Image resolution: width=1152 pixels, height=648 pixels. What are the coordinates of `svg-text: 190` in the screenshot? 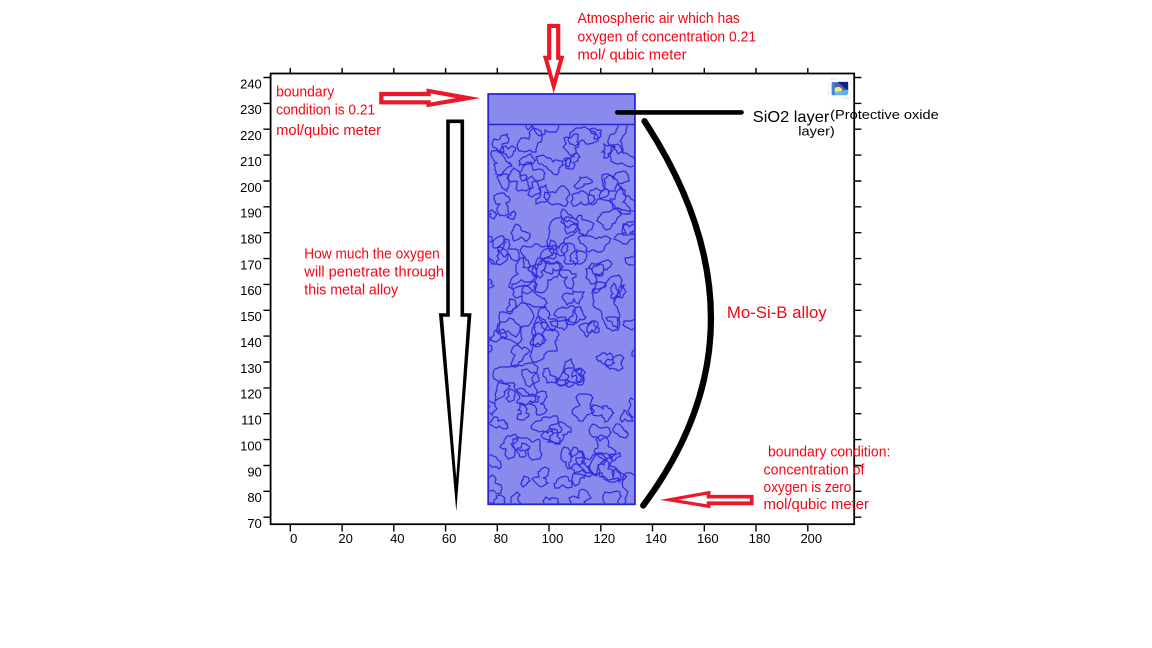 It's located at (251, 213).